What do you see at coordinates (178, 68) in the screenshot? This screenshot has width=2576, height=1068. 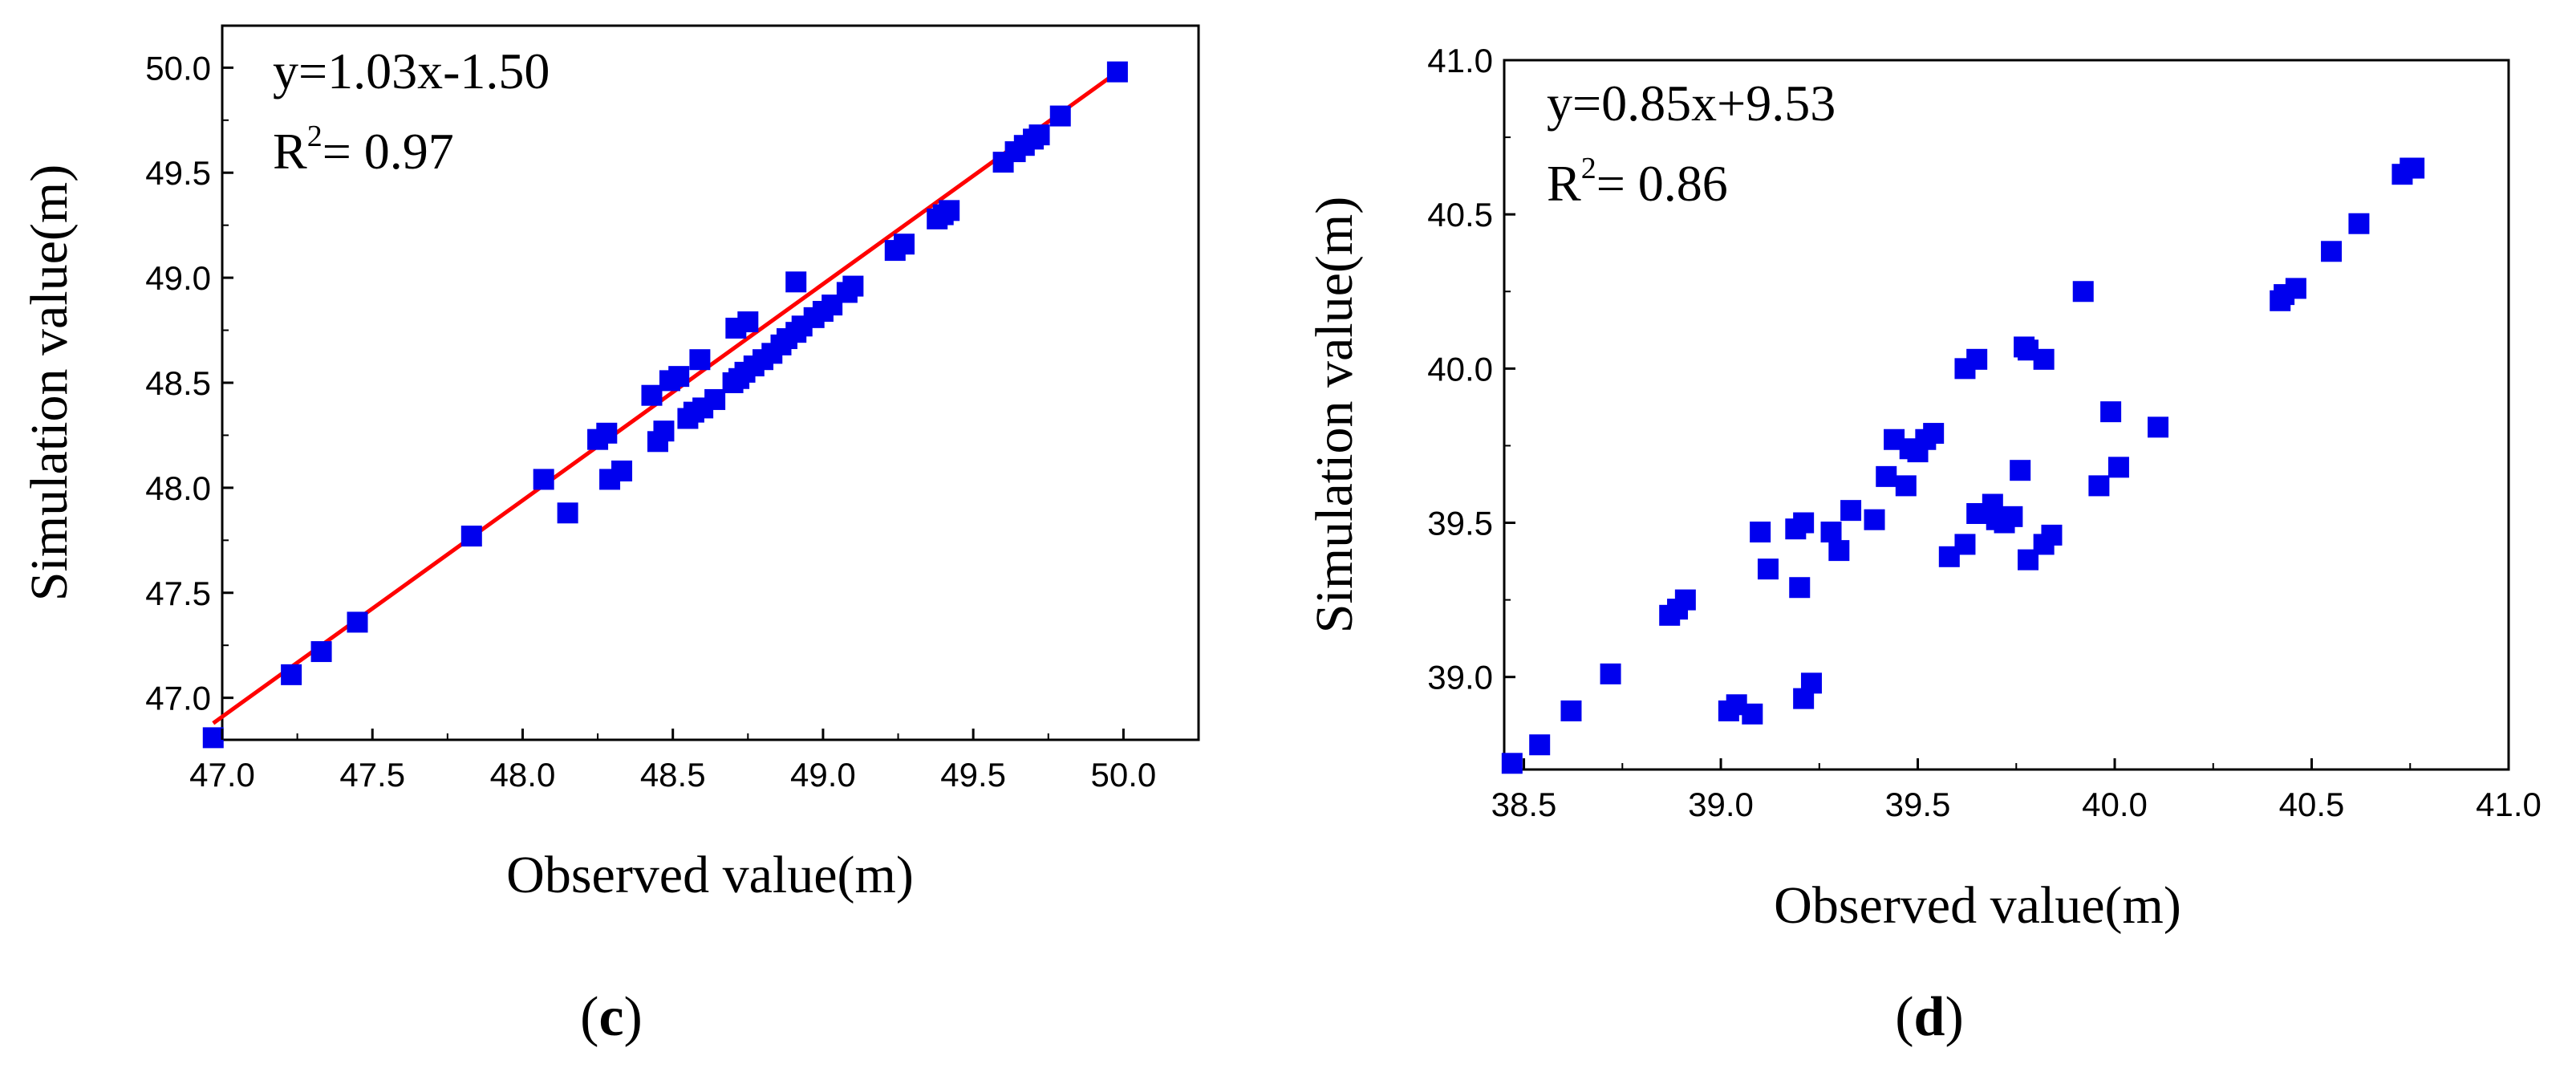 I see `y-tick-label: 50.0` at bounding box center [178, 68].